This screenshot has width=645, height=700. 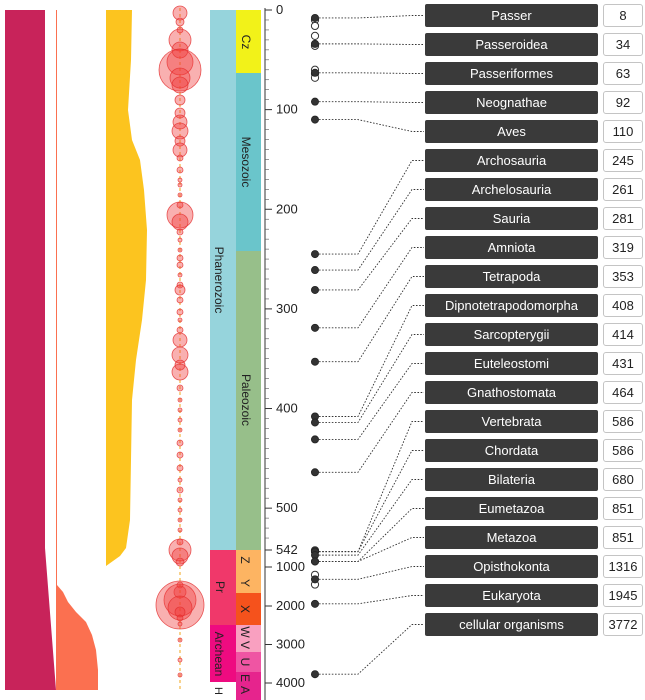 I want to click on axis-tick-label: 200, so click(x=287, y=208).